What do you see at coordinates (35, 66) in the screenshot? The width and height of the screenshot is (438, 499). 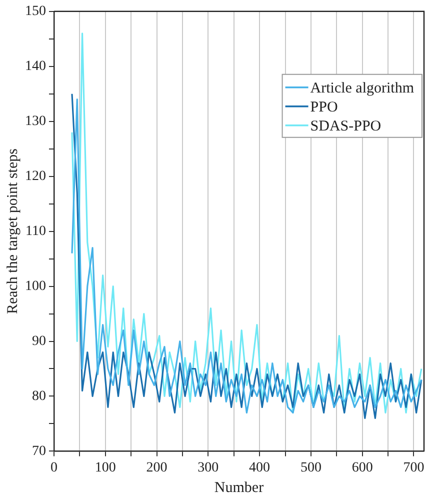 I see `y-tick-label: 140` at bounding box center [35, 66].